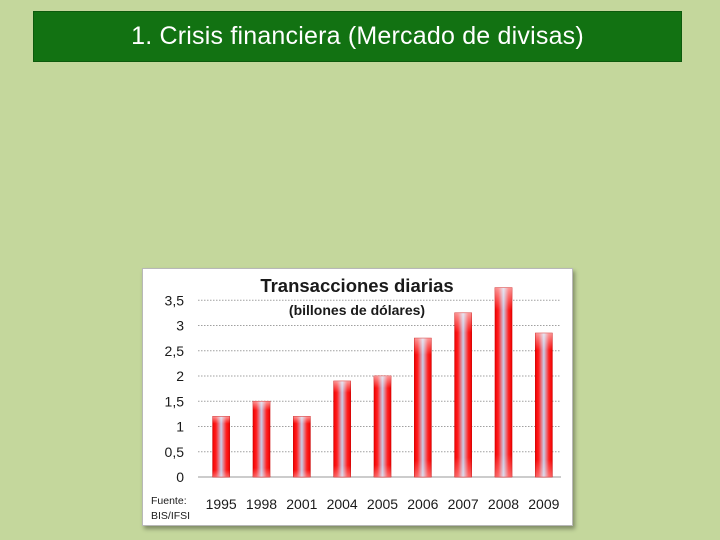 Image resolution: width=720 pixels, height=540 pixels. Describe the element at coordinates (261, 504) in the screenshot. I see `x-tick-label: 1998` at that location.